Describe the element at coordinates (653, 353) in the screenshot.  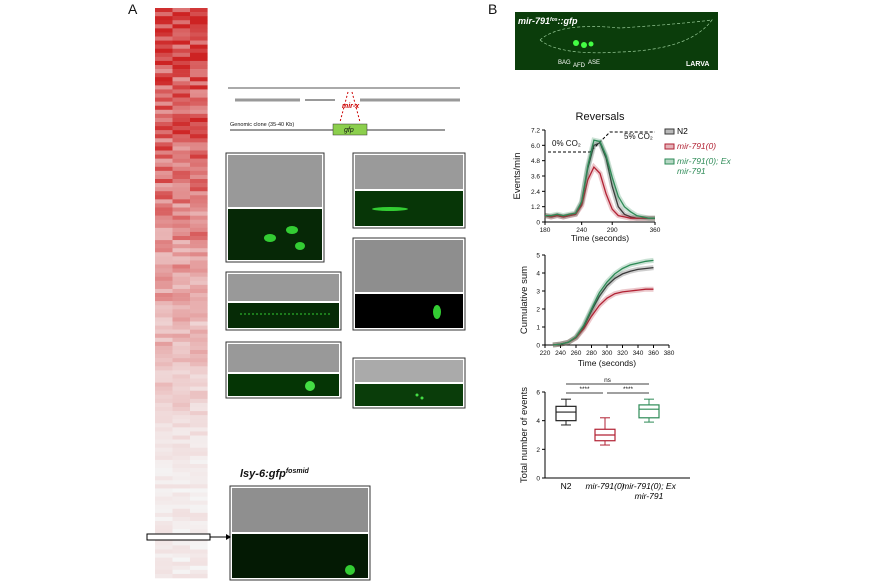
I see `x-tick-label: 360` at that location.